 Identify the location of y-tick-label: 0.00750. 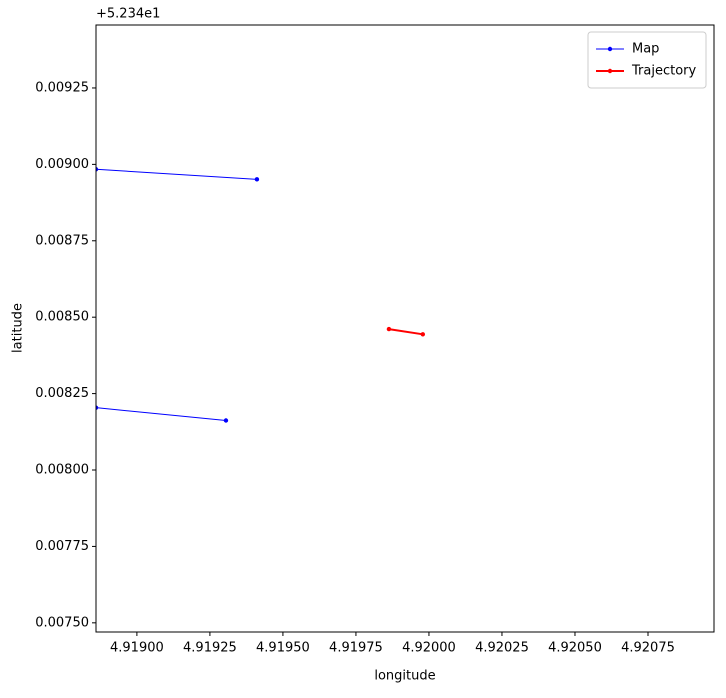
(62, 622).